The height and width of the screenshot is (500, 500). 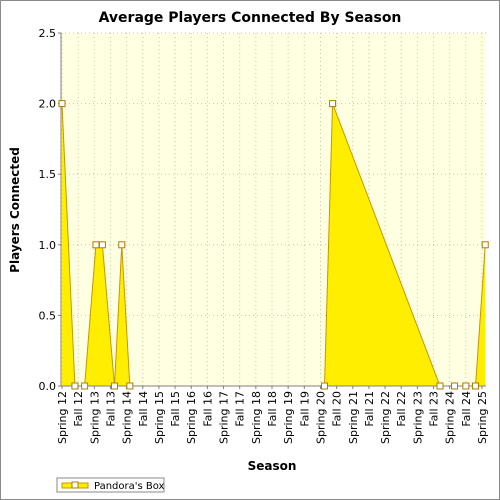 I want to click on x-tick-label: Spring 16, so click(x=191, y=417).